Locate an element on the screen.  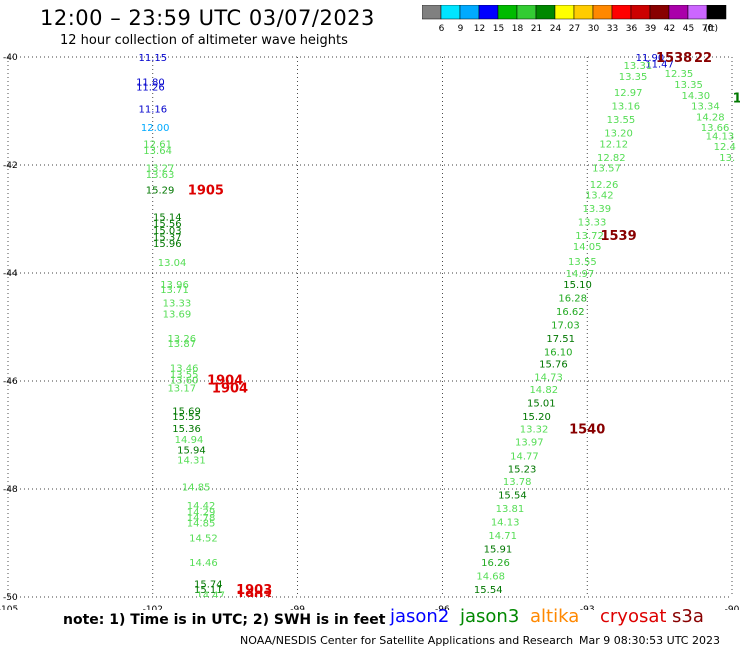
legend-altika: altika is located at coordinates (555, 616).